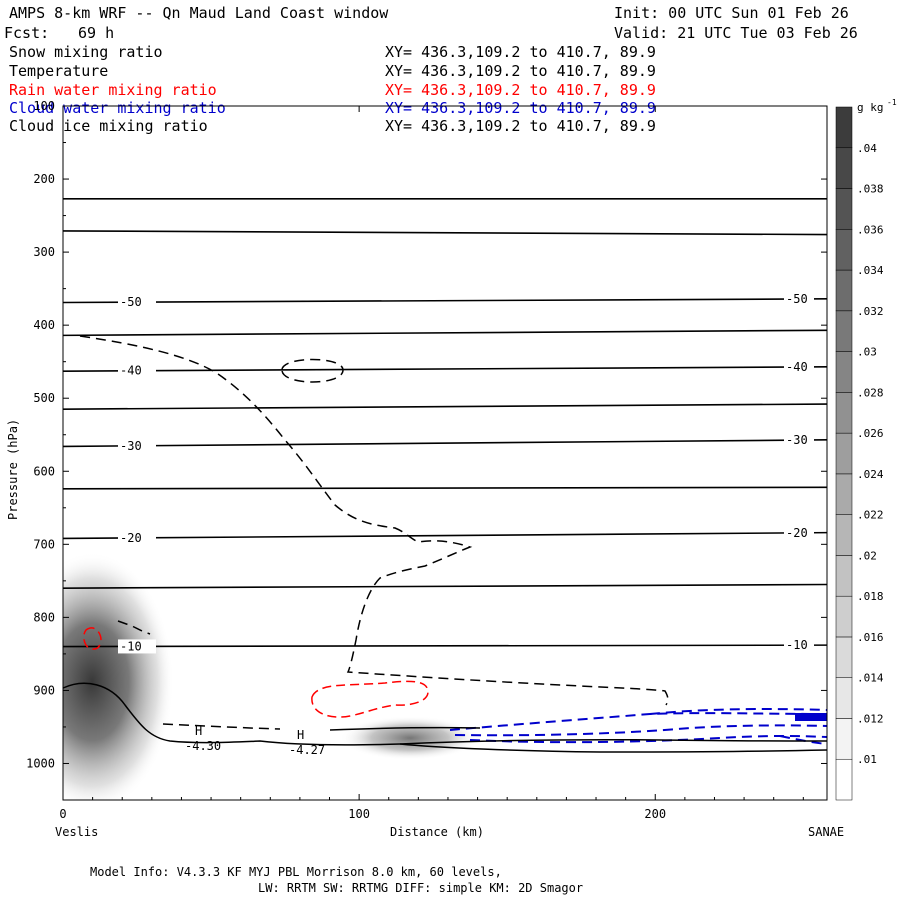  What do you see at coordinates (86, 52) in the screenshot?
I see `legend-name: Snow mixing ratio` at bounding box center [86, 52].